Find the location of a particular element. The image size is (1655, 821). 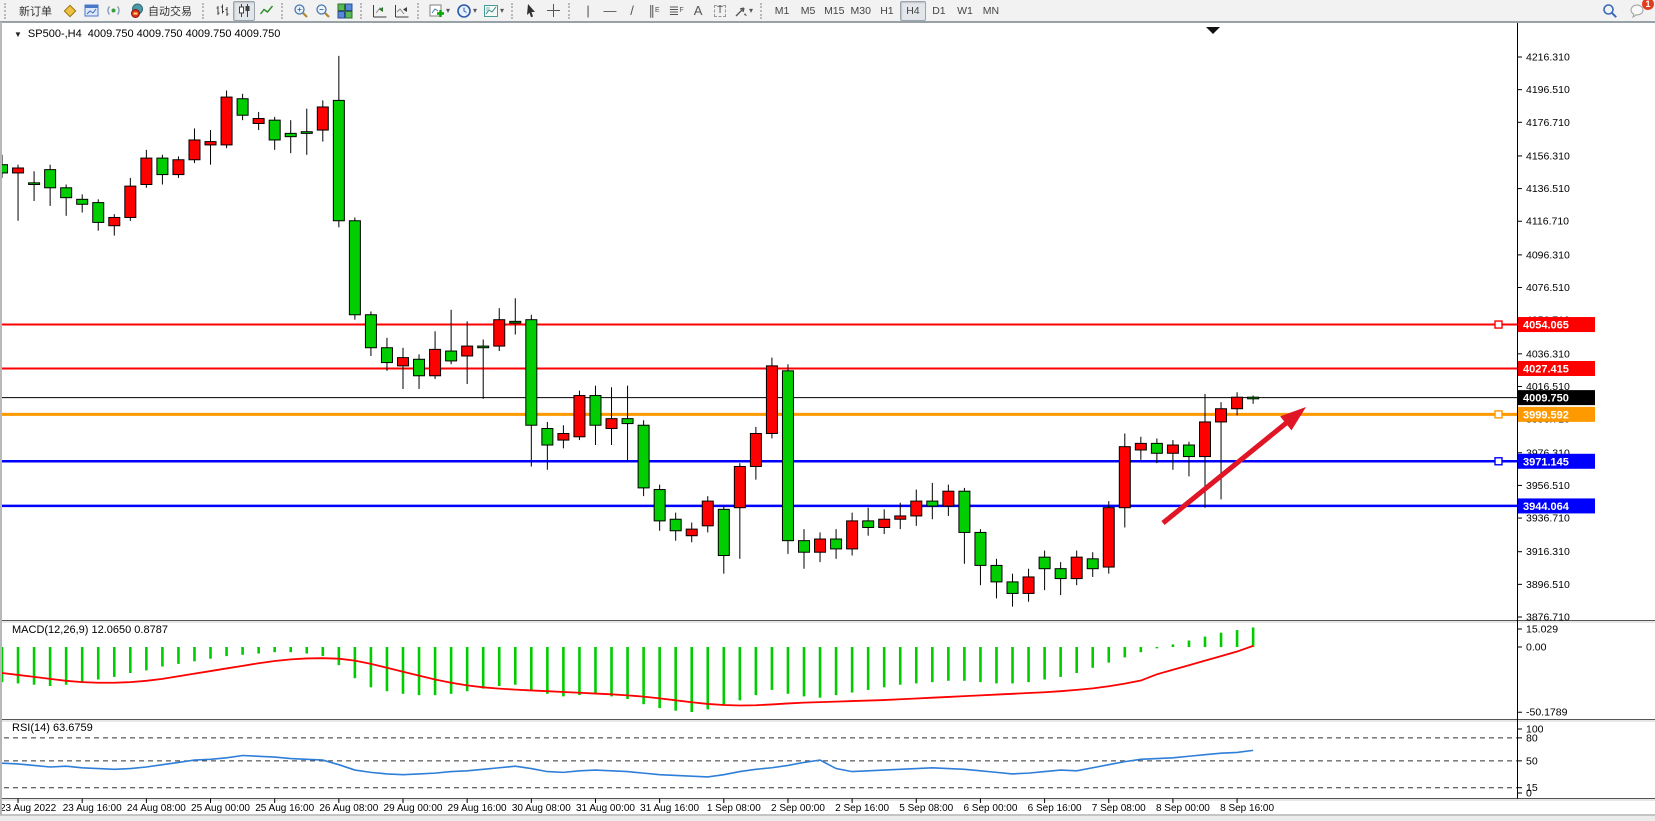

horizontal-line-tool-button: — is located at coordinates (610, 10).